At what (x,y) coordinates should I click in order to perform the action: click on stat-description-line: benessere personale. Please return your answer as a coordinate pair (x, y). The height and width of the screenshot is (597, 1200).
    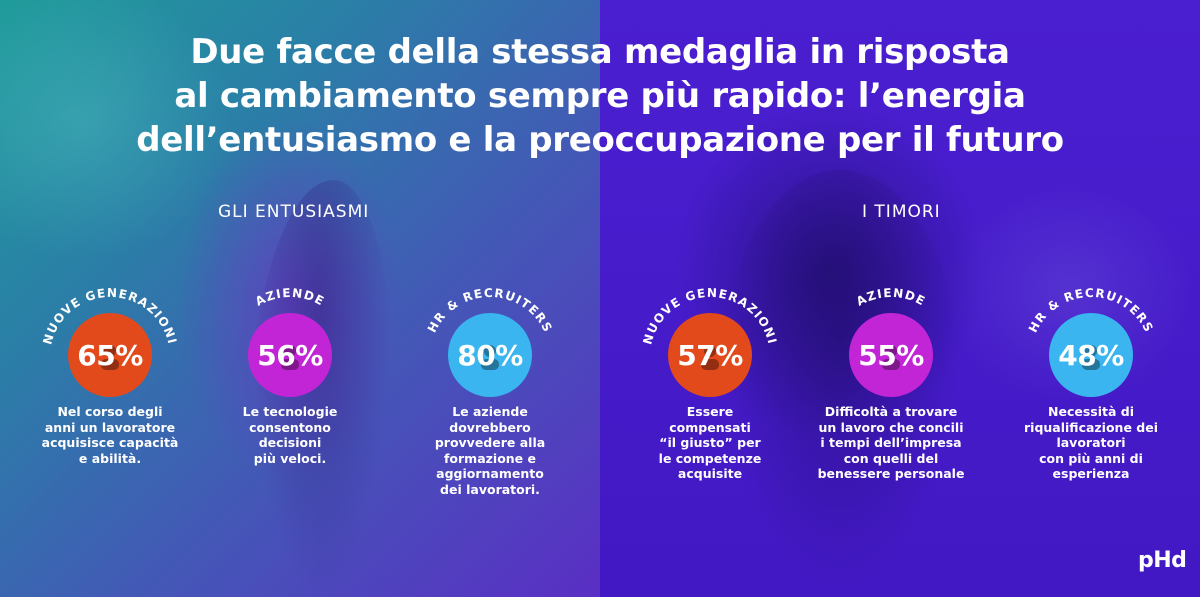
    Looking at the image, I should click on (891, 473).